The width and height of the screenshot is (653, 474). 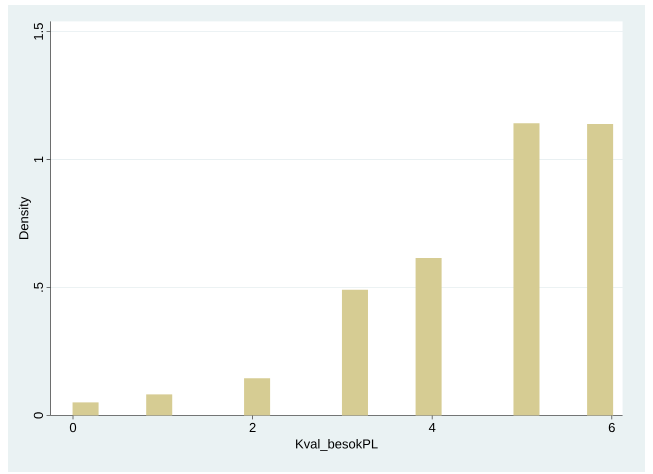 What do you see at coordinates (73, 427) in the screenshot?
I see `x-tick-label: 0` at bounding box center [73, 427].